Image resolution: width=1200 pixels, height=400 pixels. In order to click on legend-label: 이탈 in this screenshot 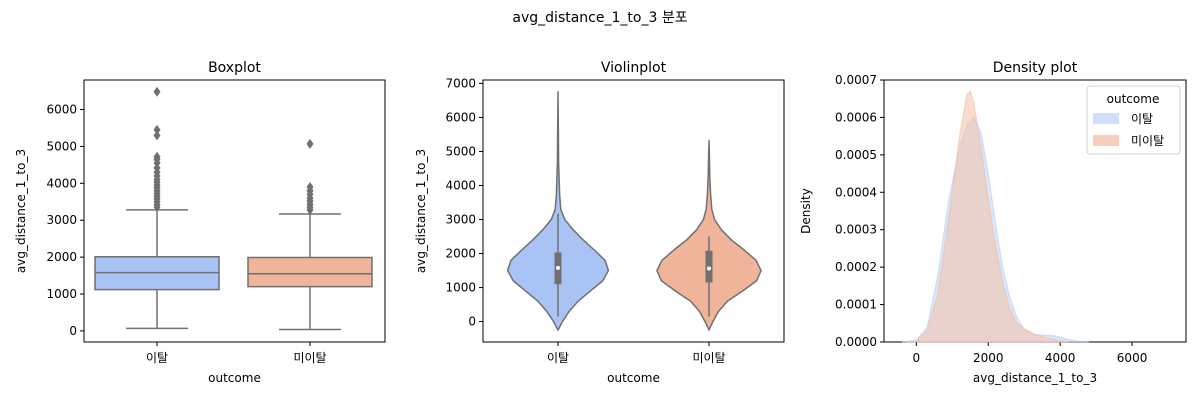, I will do `click(1142, 119)`.